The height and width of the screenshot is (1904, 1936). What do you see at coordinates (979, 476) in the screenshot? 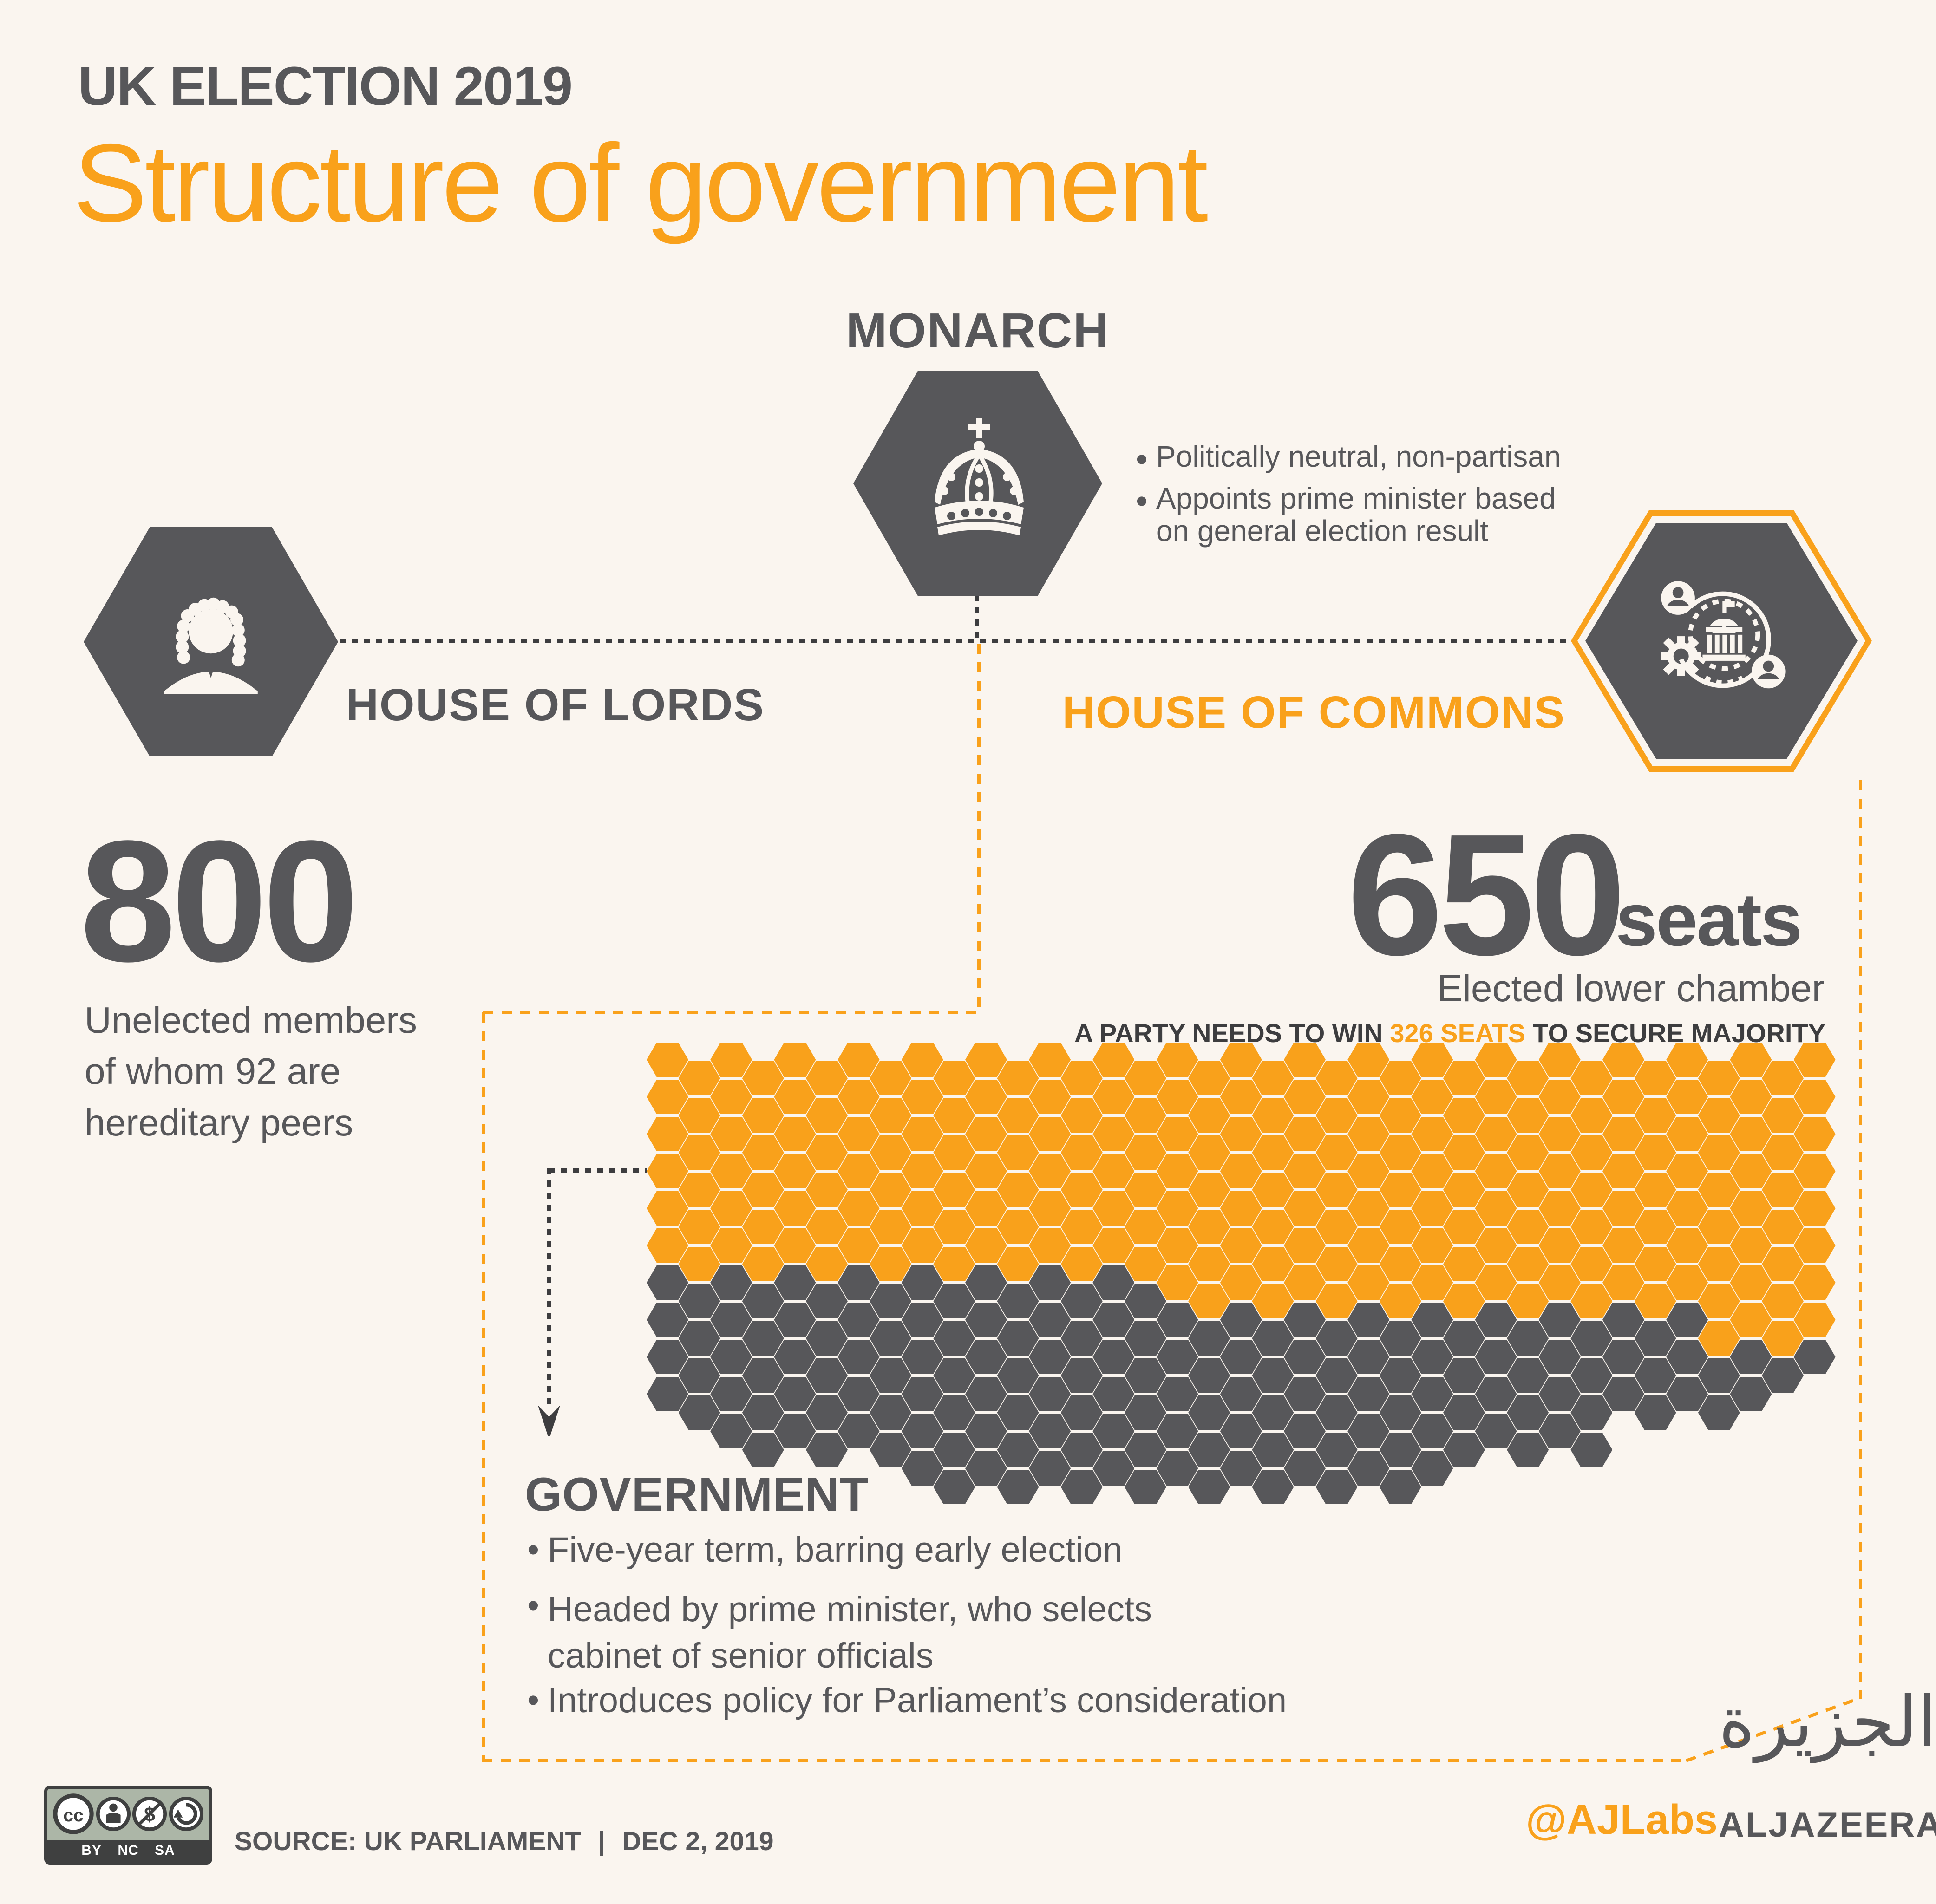
I see `crown-icon` at bounding box center [979, 476].